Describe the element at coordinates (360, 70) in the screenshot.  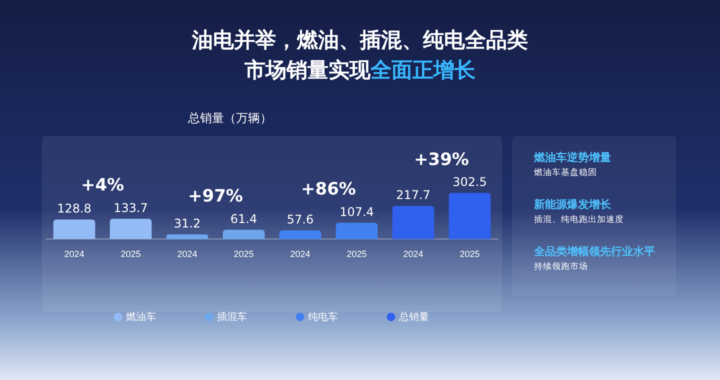
I see `chart-subtitle: 市场销量实现全面正增长` at that location.